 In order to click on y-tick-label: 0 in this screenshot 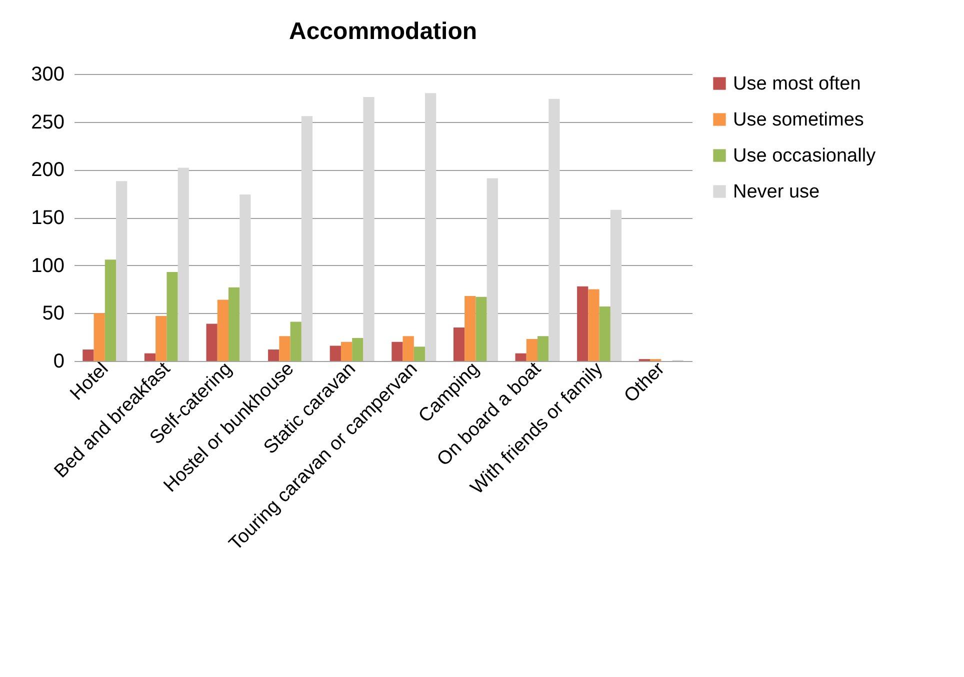, I will do `click(58, 361)`.